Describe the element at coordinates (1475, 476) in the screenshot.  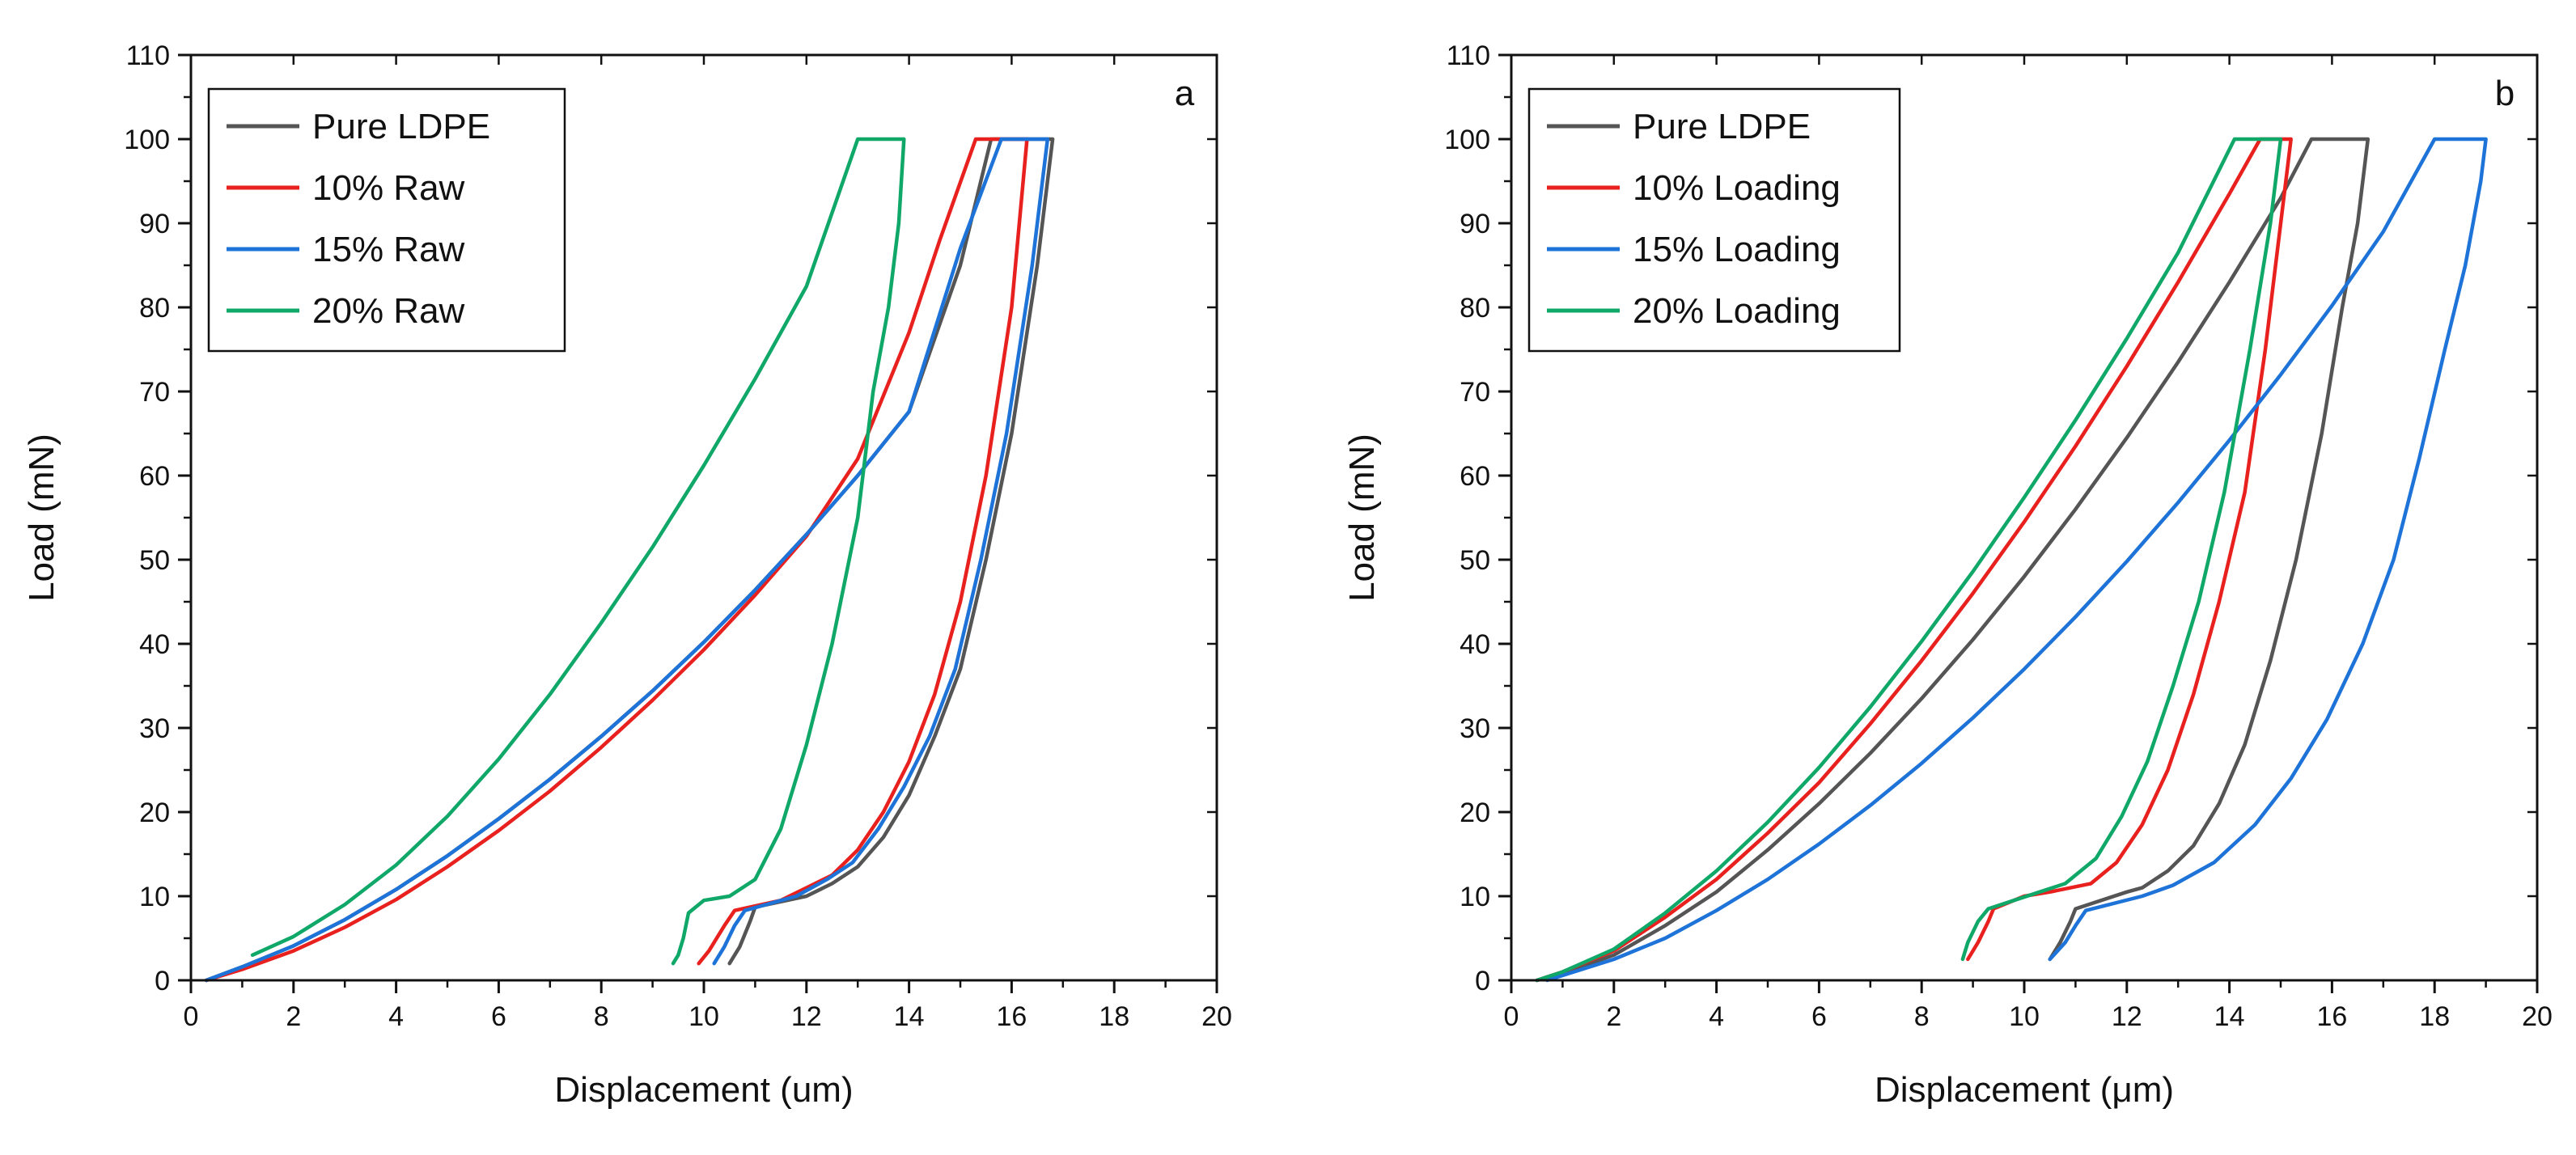
I see `panel-b-y-tick-label: 60` at that location.